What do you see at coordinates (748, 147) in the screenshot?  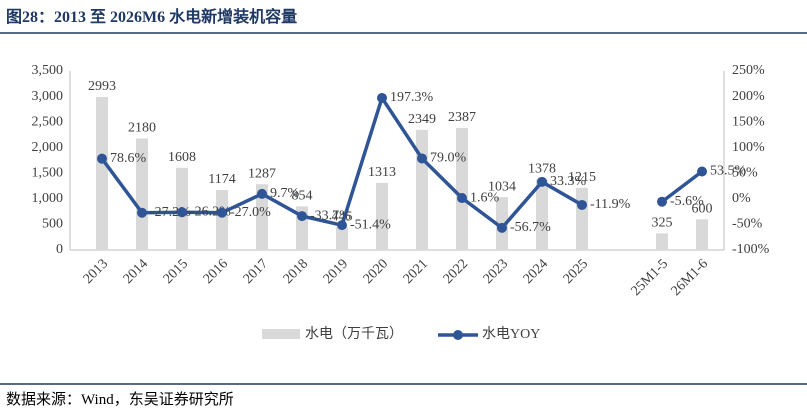 I see `y2-tick-label: 100%` at bounding box center [748, 147].